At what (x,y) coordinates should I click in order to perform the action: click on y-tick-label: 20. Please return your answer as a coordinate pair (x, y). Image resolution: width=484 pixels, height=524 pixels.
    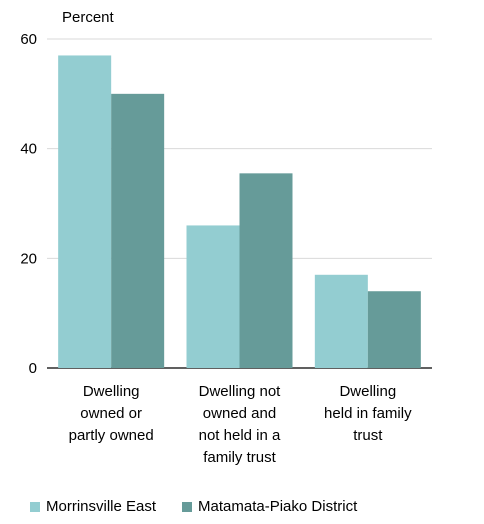
    Looking at the image, I should click on (28, 258).